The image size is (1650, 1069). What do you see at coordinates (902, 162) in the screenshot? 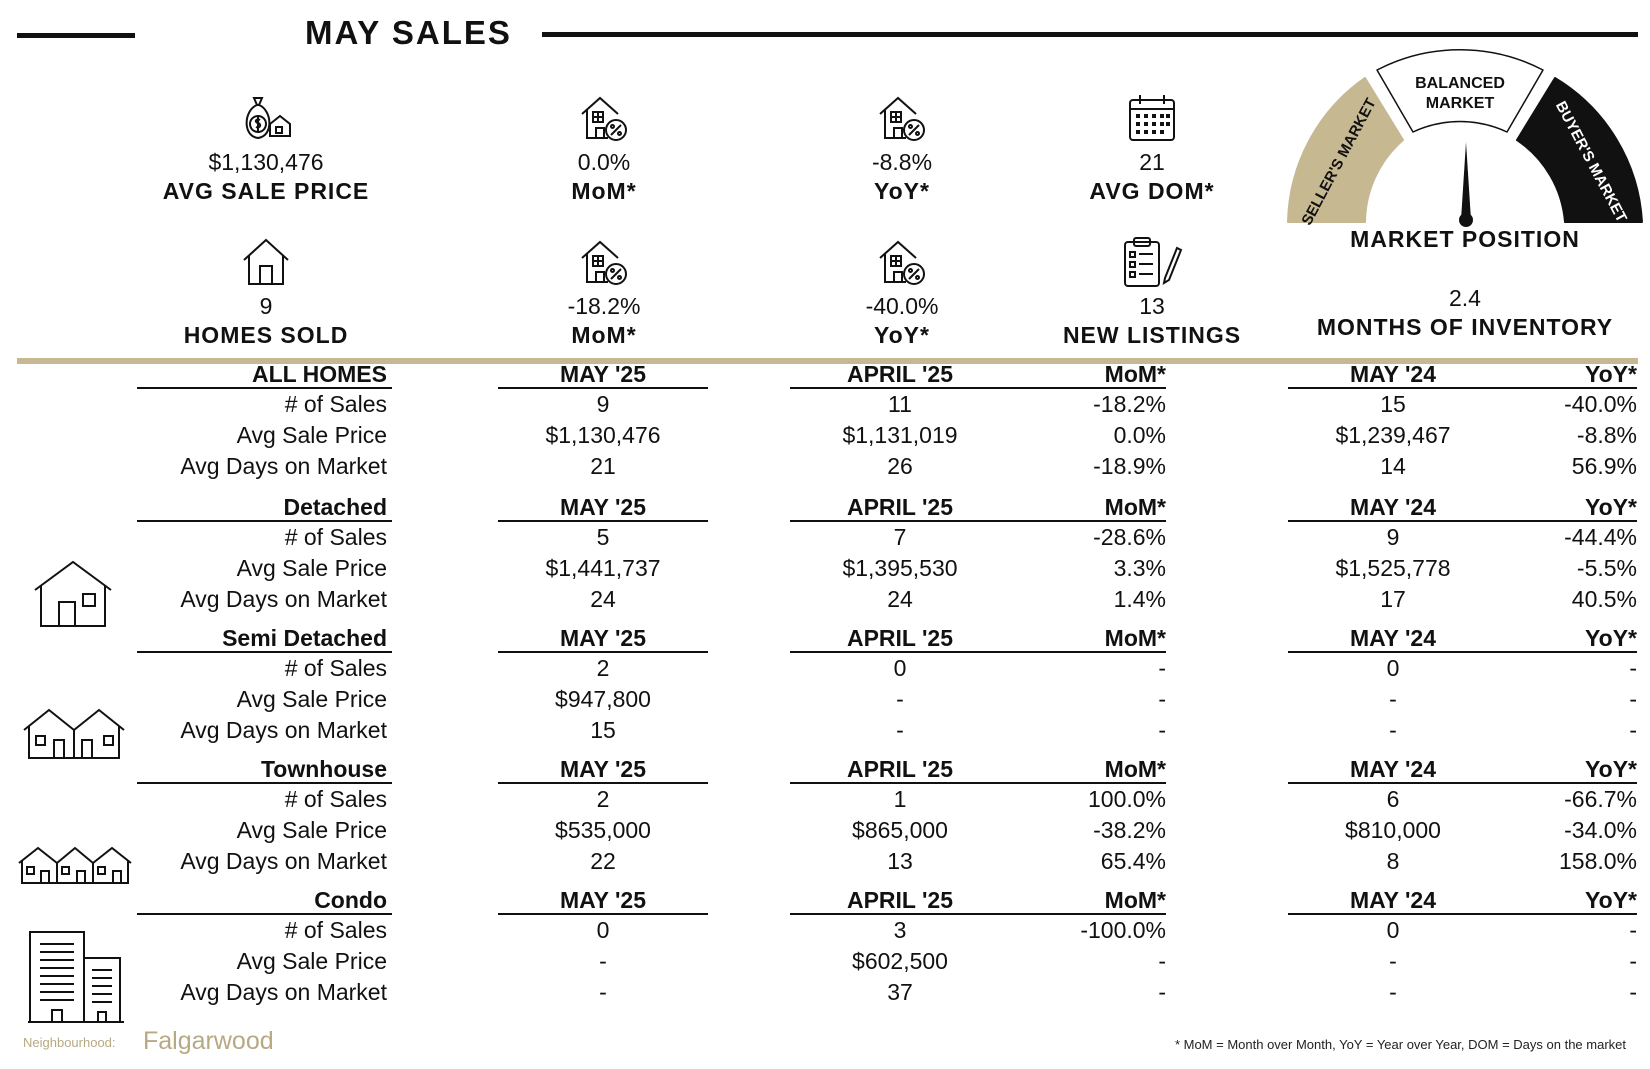
I see `stat-value: -8.8%` at bounding box center [902, 162].